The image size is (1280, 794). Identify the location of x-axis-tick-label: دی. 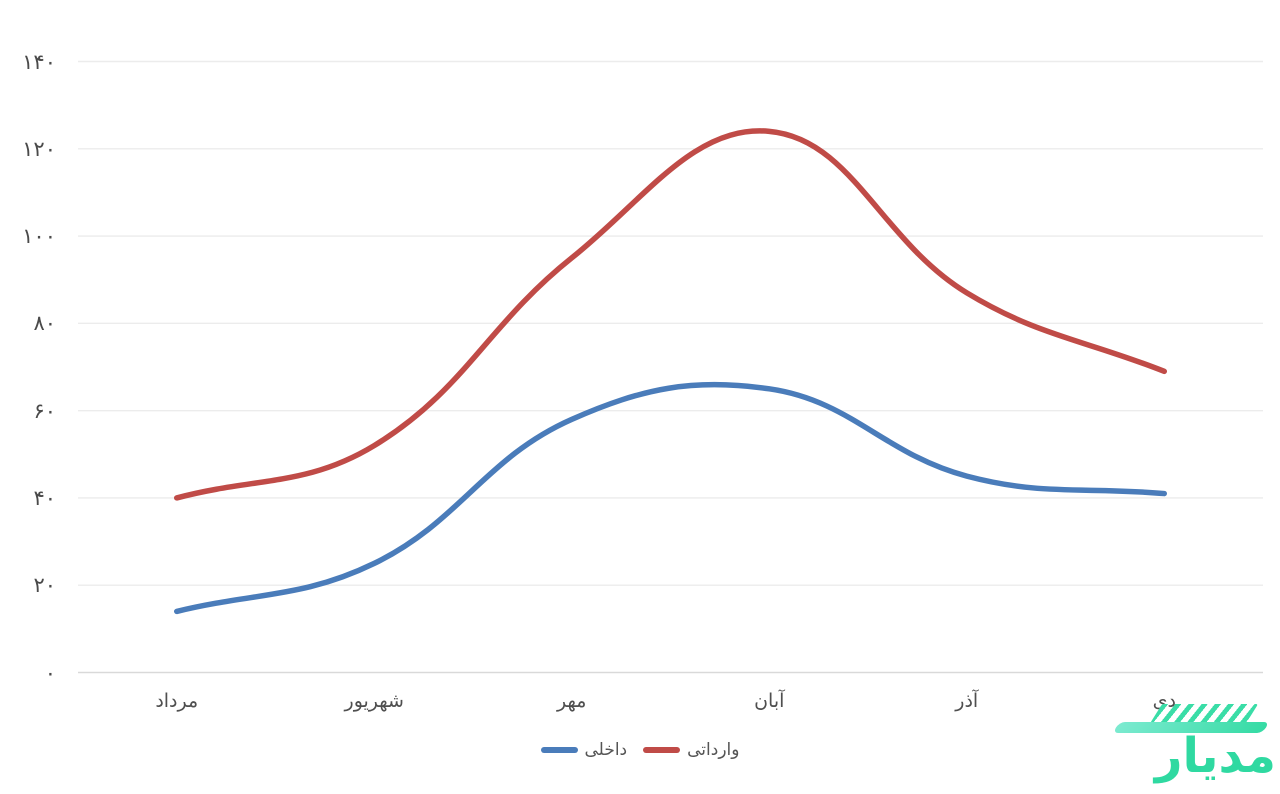
(1164, 701).